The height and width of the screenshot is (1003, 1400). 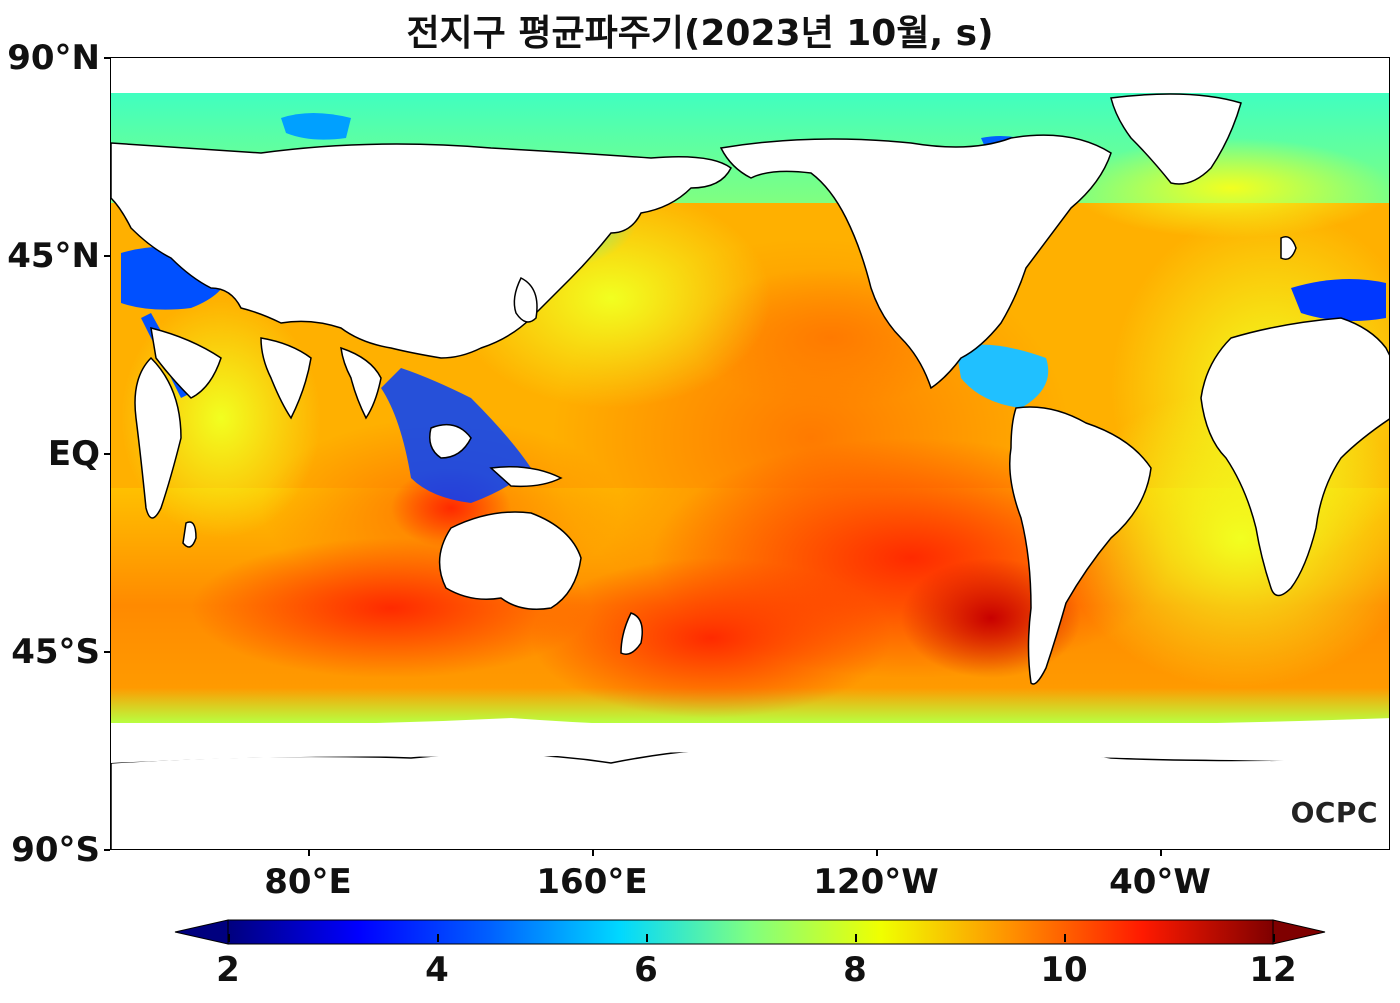 What do you see at coordinates (1273, 970) in the screenshot?
I see `colorbar-label-12: 12` at bounding box center [1273, 970].